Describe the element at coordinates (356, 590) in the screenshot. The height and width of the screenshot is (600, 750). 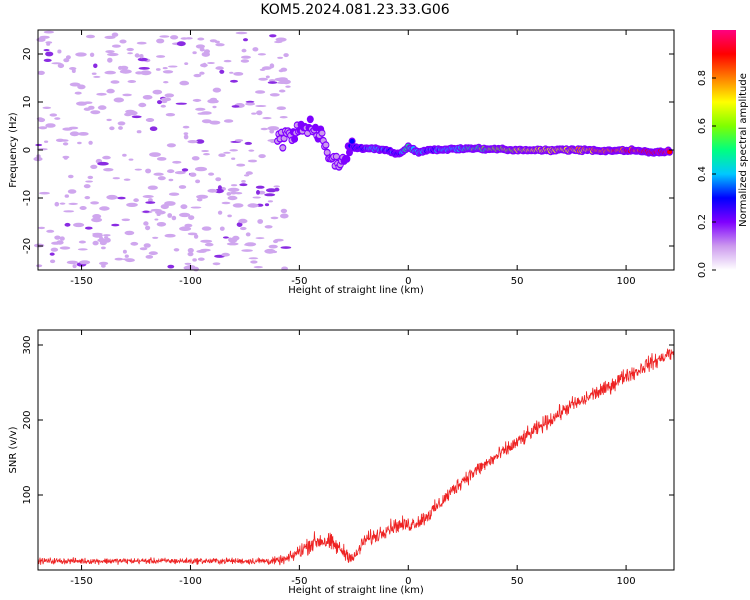
I see `snr-x-label: Height of straight line (km)` at that location.